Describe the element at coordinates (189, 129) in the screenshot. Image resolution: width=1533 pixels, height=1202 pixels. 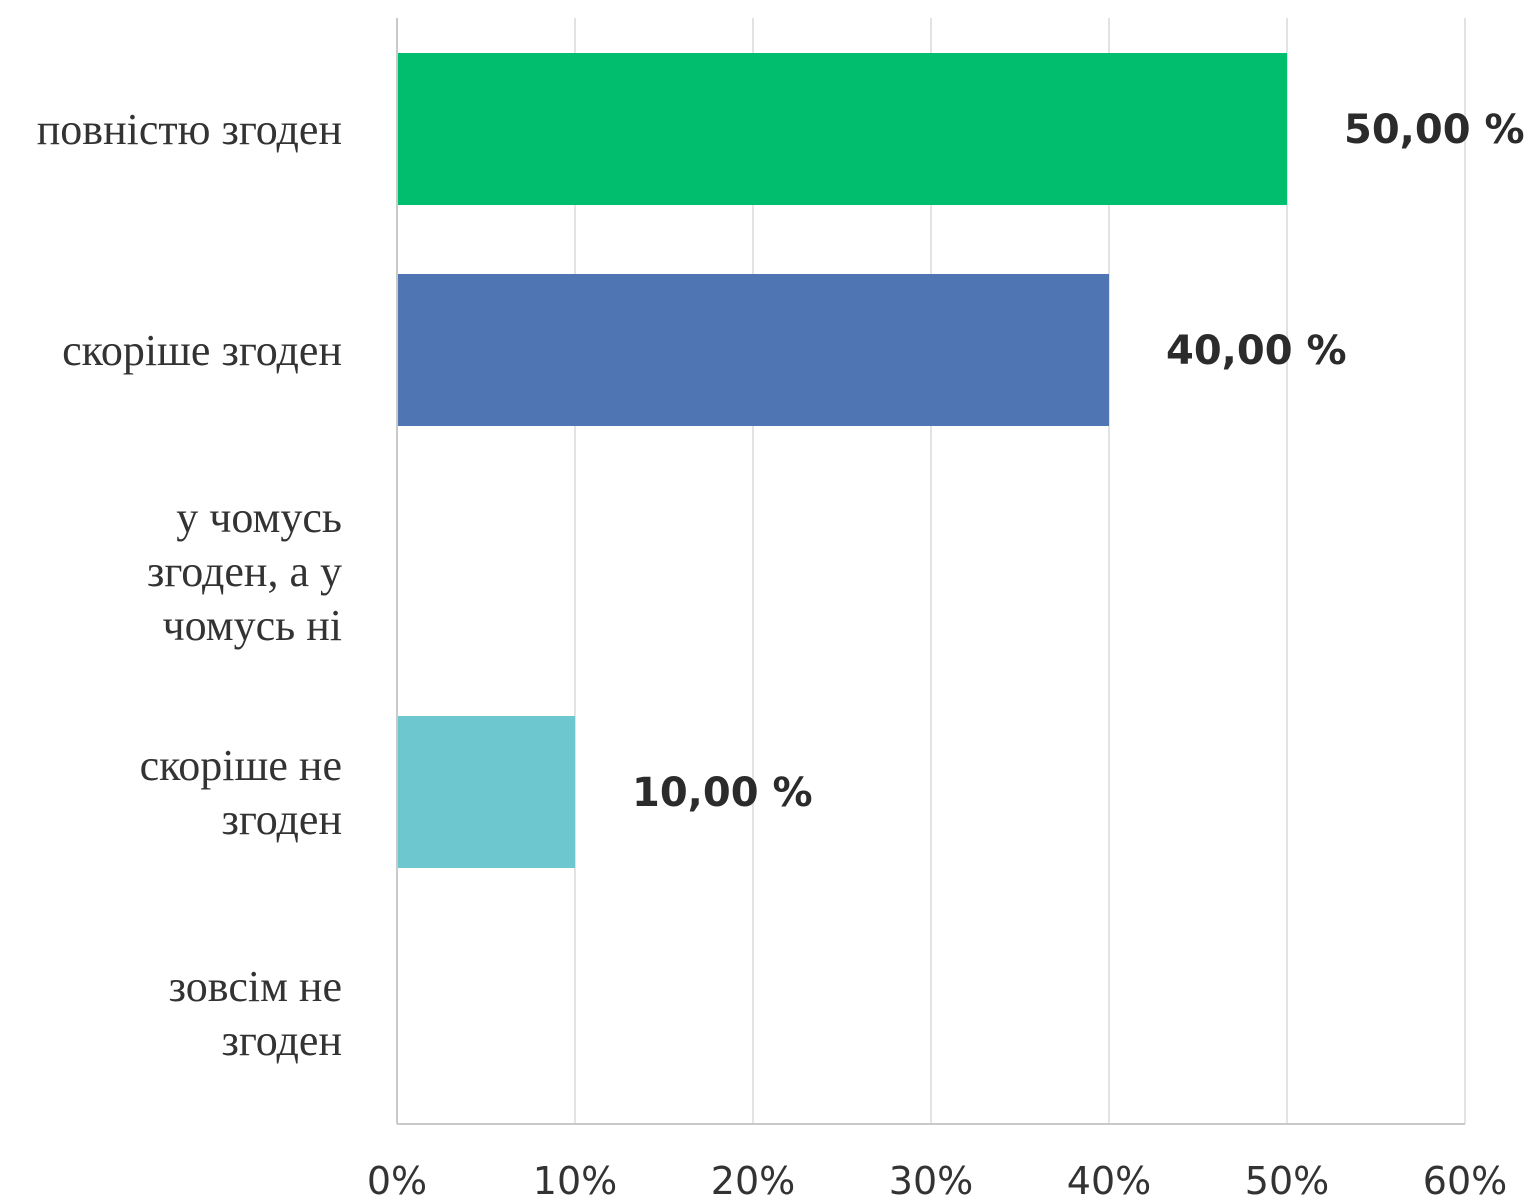
I see `category-label-1: повністю згоден` at that location.